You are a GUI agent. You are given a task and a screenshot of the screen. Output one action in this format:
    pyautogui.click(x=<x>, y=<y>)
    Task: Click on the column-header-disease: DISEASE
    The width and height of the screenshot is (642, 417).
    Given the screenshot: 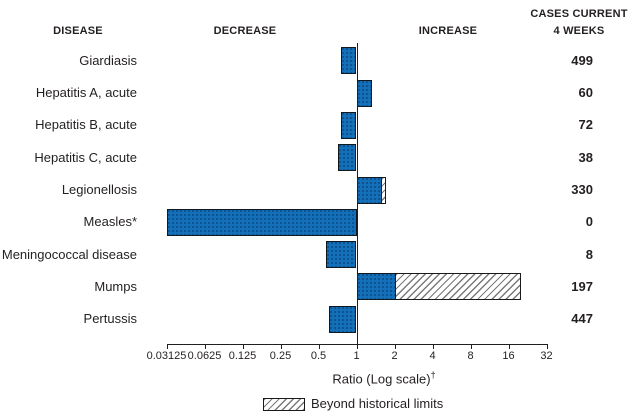 What is the action you would take?
    pyautogui.click(x=78, y=31)
    